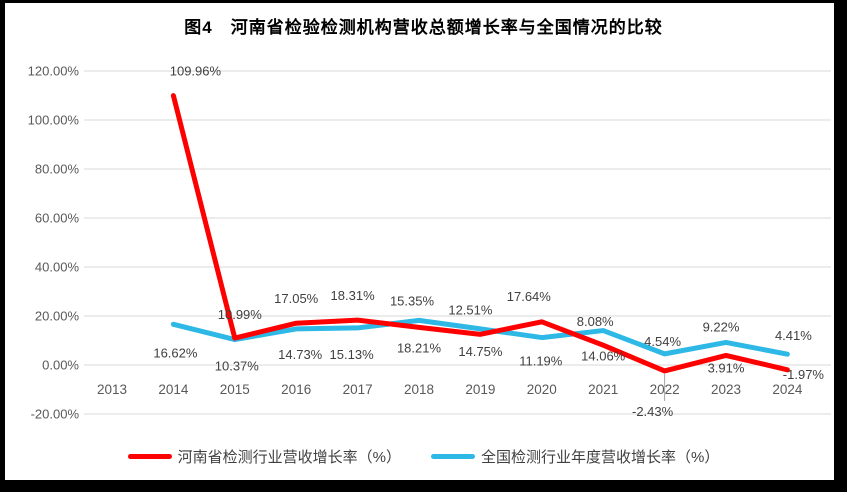 The height and width of the screenshot is (492, 847). Describe the element at coordinates (240, 314) in the screenshot. I see `svg-text: 10.99%` at that location.